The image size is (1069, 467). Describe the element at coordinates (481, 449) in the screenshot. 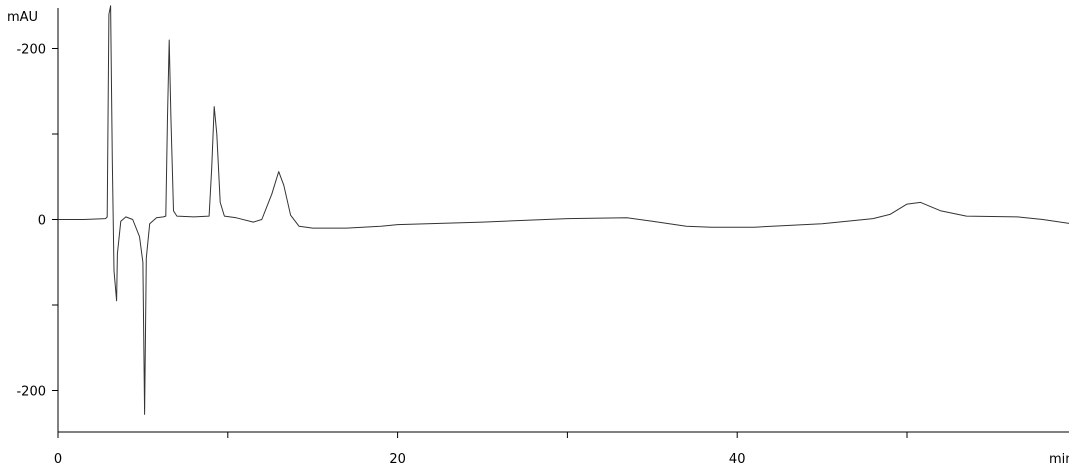

I see `x-axis-ticks: 0 20 40` at that location.